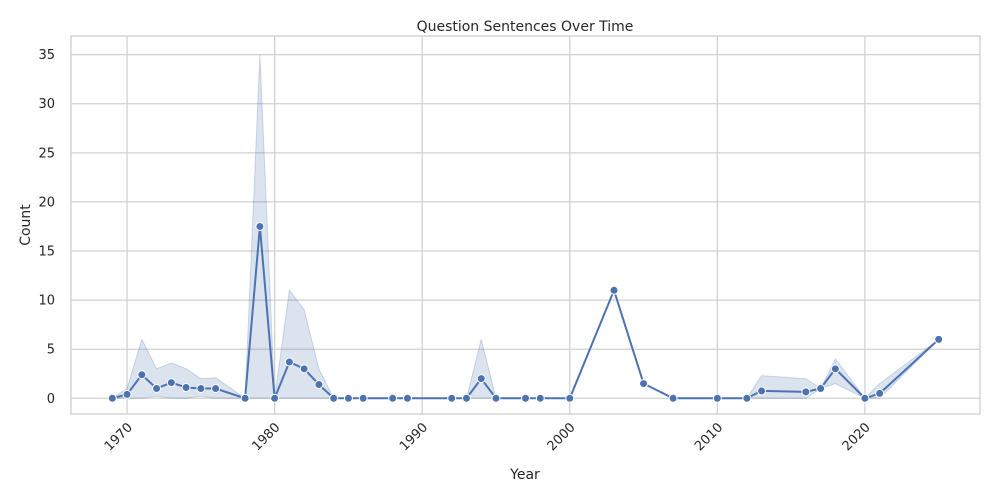 The height and width of the screenshot is (500, 1000). What do you see at coordinates (562, 437) in the screenshot?
I see `x-tick-label: 2000` at bounding box center [562, 437].